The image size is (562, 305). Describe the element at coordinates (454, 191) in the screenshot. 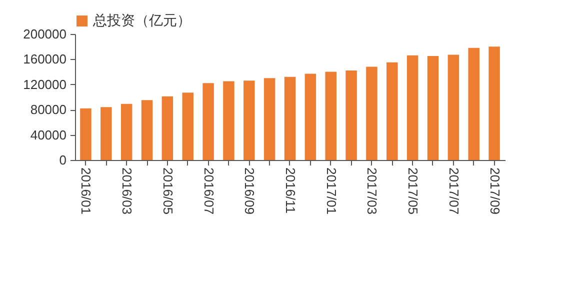

I see `x-tick-label: 2017/07` at that location.